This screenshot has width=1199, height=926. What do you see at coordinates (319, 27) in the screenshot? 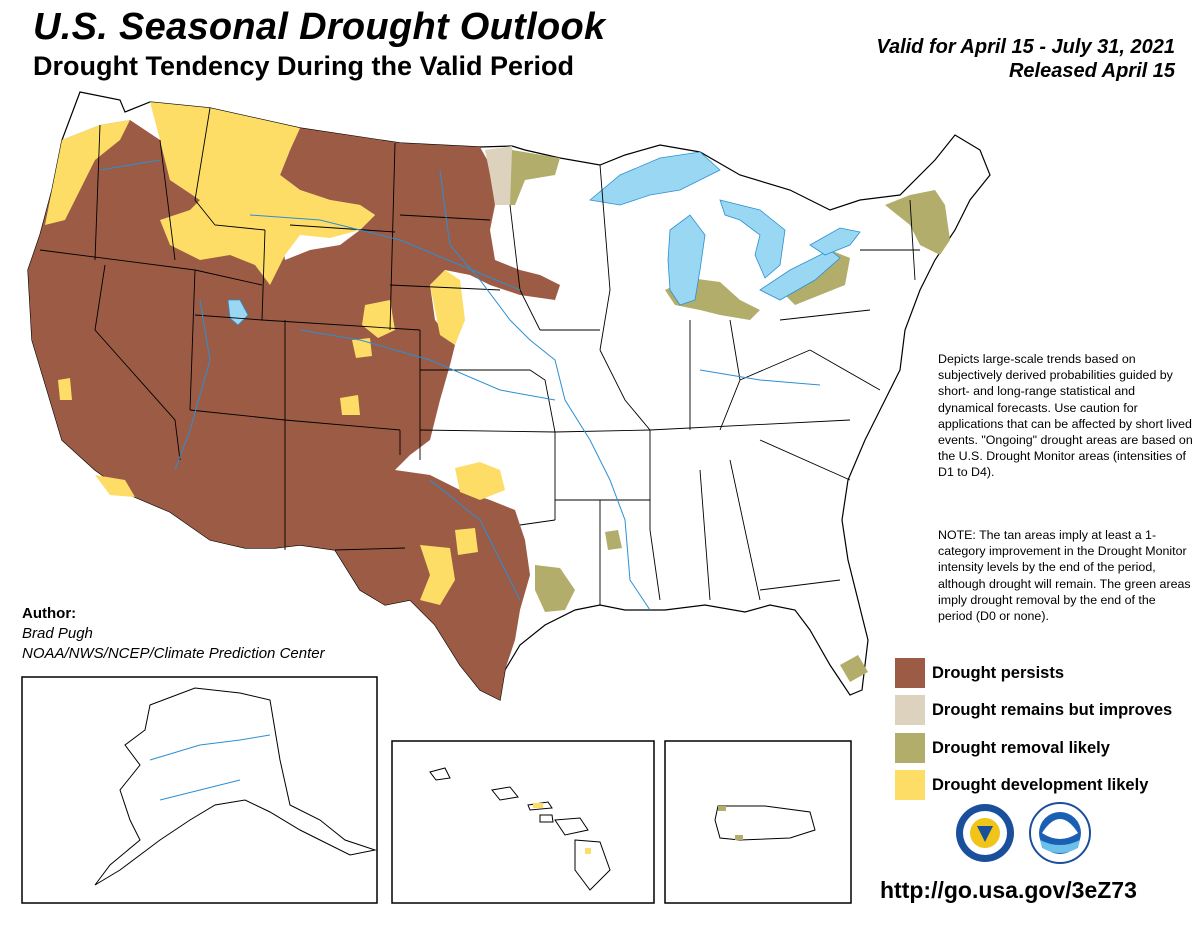
I see `map-title: U.S. Seasonal Drought Outlook` at bounding box center [319, 27].